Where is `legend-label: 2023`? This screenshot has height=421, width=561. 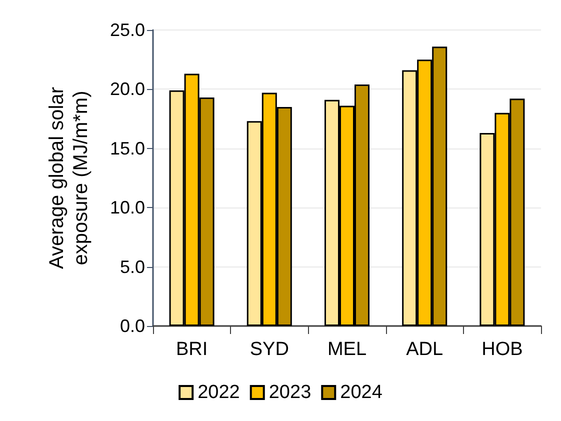 legend-label: 2023 is located at coordinates (290, 392).